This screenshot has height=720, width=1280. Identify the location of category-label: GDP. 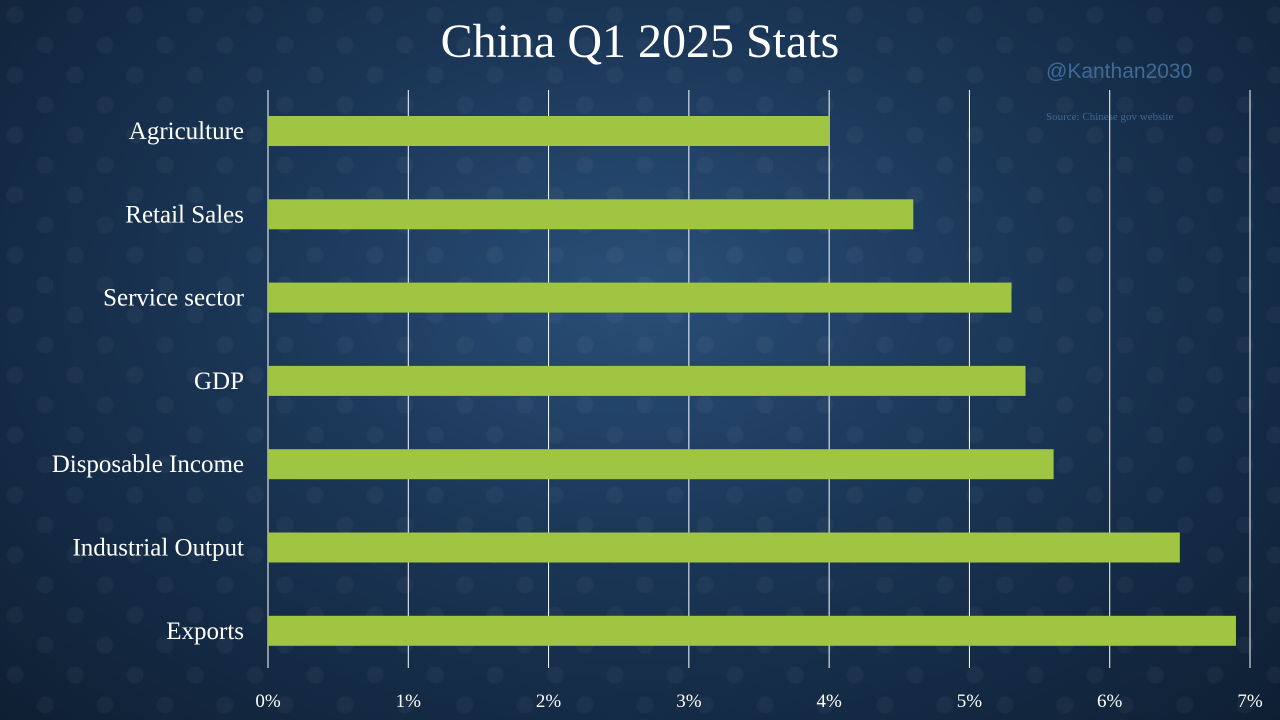
(219, 381).